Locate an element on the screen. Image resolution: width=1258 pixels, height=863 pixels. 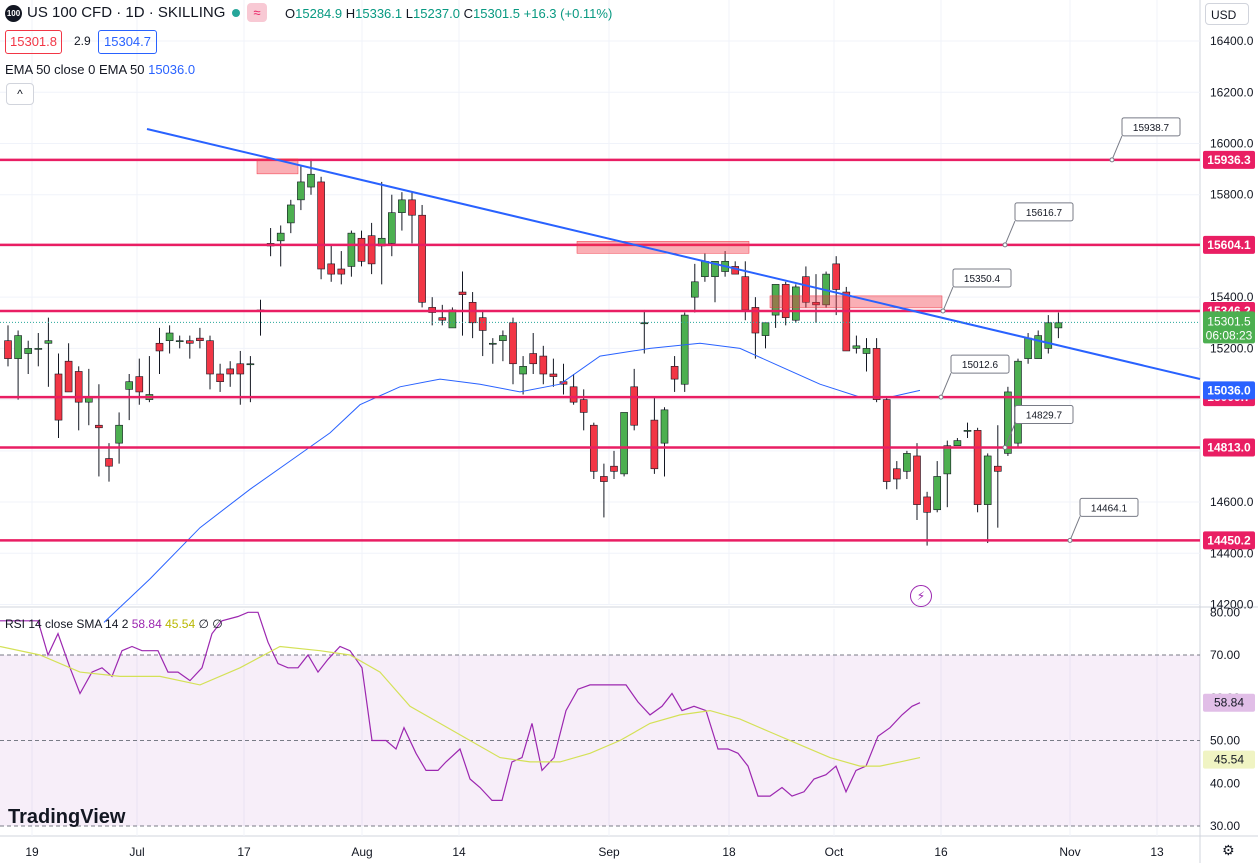
callout-text: 15938.7 is located at coordinates (1151, 128).